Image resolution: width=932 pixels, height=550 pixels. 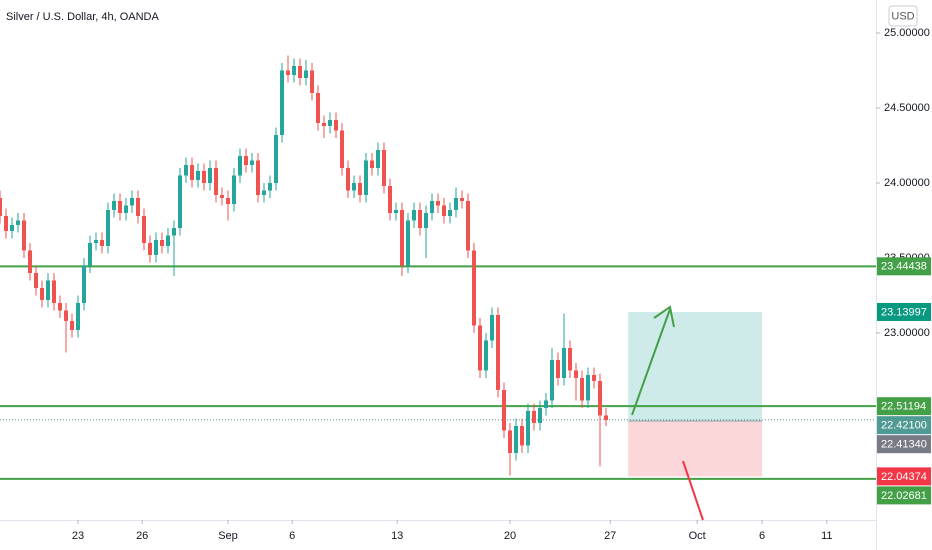 What do you see at coordinates (693, 490) in the screenshot?
I see `arrow-down` at bounding box center [693, 490].